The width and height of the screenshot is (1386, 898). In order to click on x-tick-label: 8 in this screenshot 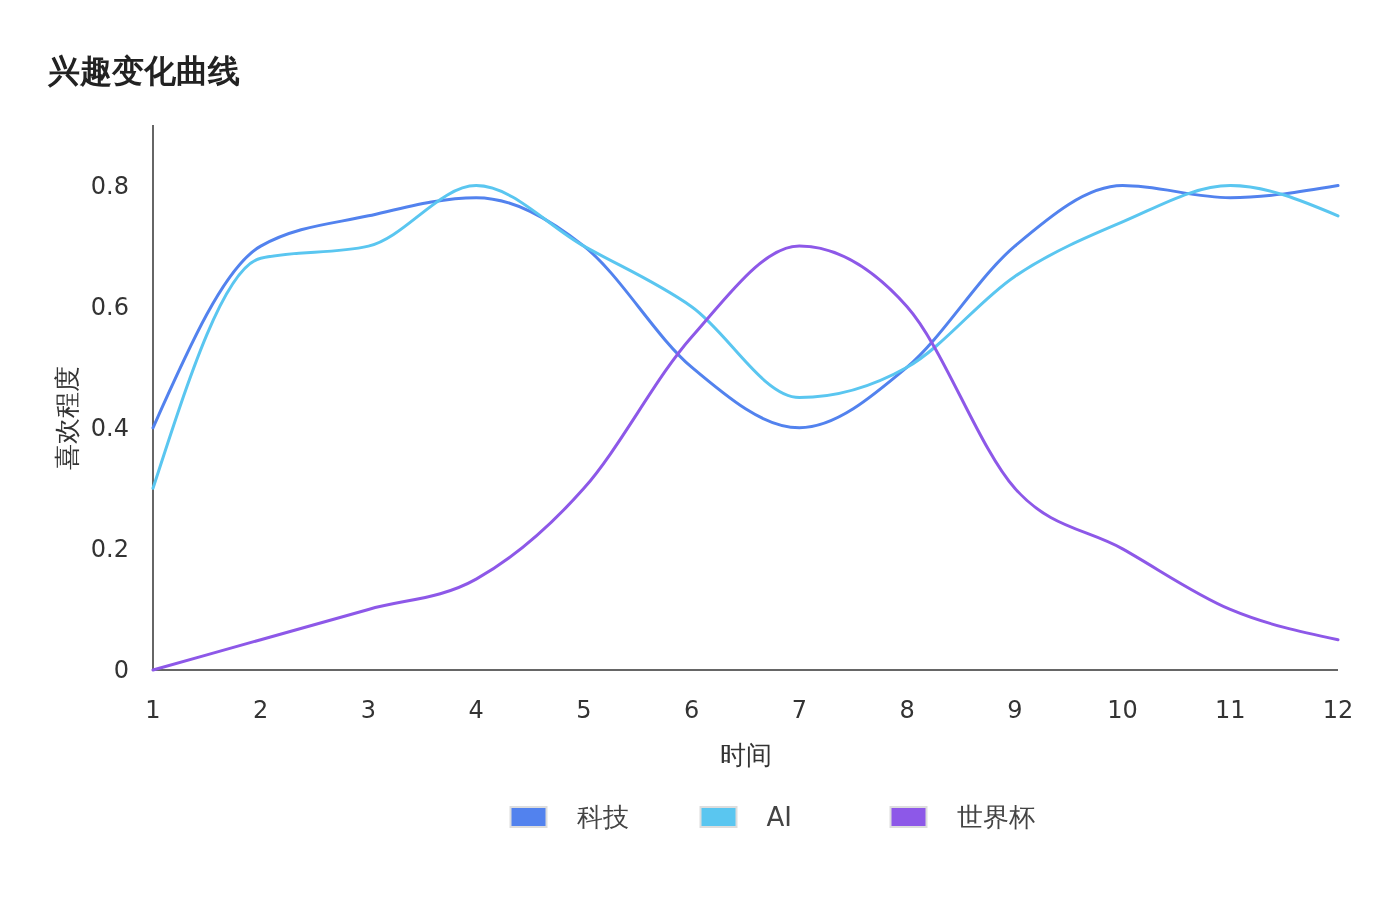, I will do `click(907, 710)`.